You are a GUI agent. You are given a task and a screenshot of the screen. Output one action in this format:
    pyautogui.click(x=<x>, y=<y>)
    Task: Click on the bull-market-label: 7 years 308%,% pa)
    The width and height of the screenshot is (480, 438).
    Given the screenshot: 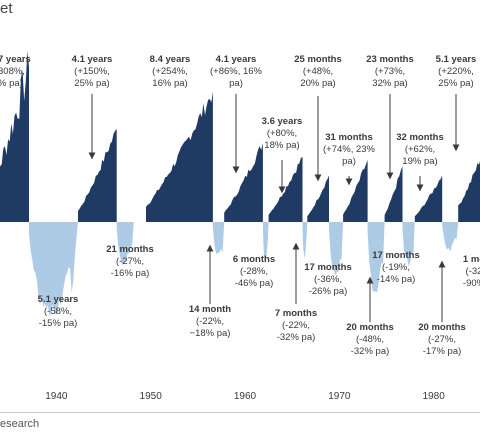 What is the action you would take?
    pyautogui.click(x=15, y=71)
    